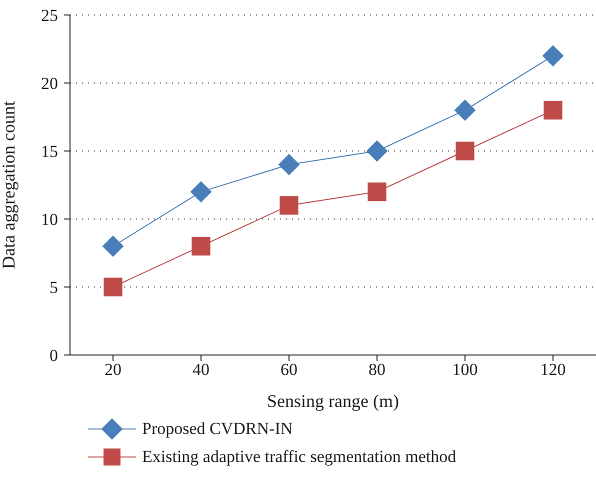 This screenshot has width=596, height=481. Describe the element at coordinates (377, 370) in the screenshot. I see `x-tick-label: 80` at that location.